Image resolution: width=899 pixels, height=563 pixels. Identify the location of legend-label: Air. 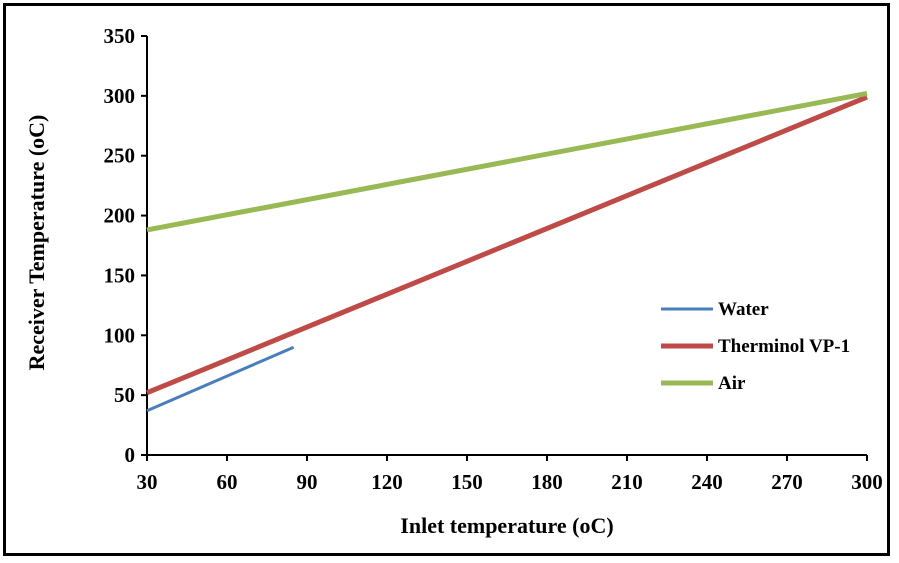
(732, 383).